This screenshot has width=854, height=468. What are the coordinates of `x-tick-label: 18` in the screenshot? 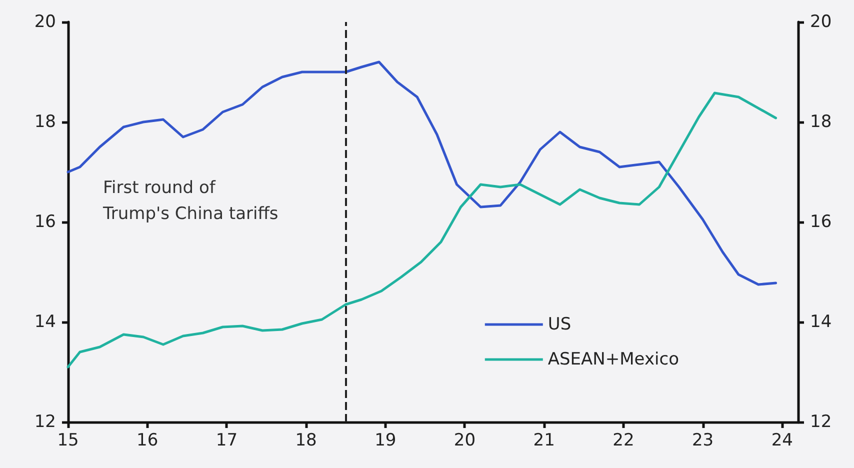 It's located at (306, 440).